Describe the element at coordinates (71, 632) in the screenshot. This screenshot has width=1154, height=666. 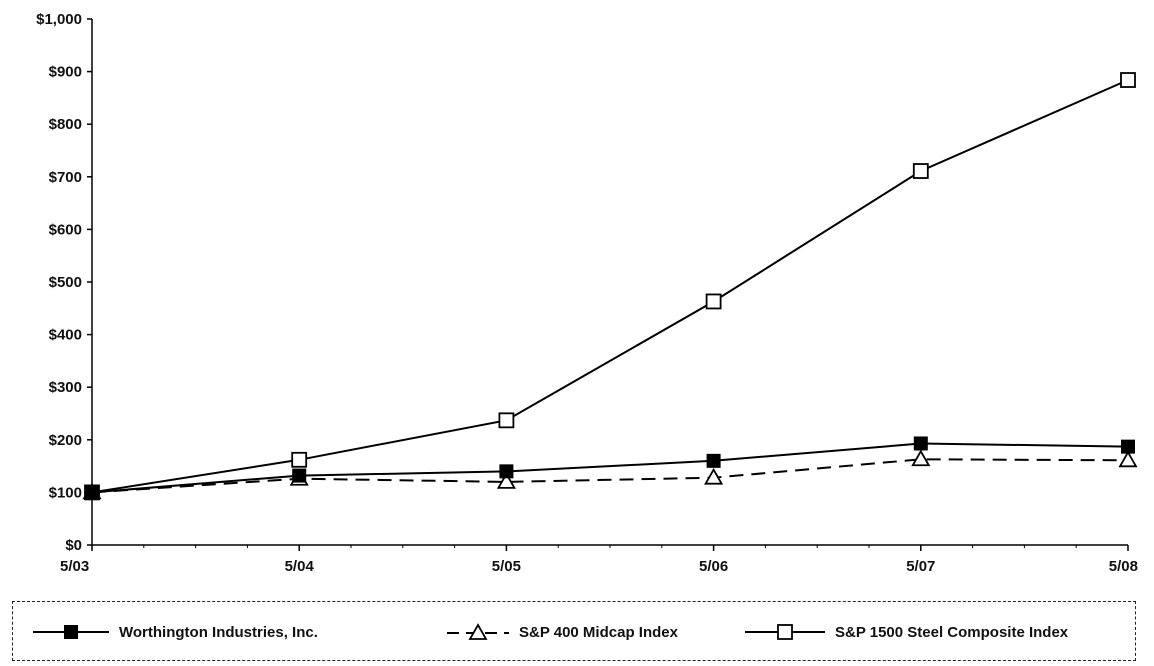
I see `legend-swatch-filled-square` at that location.